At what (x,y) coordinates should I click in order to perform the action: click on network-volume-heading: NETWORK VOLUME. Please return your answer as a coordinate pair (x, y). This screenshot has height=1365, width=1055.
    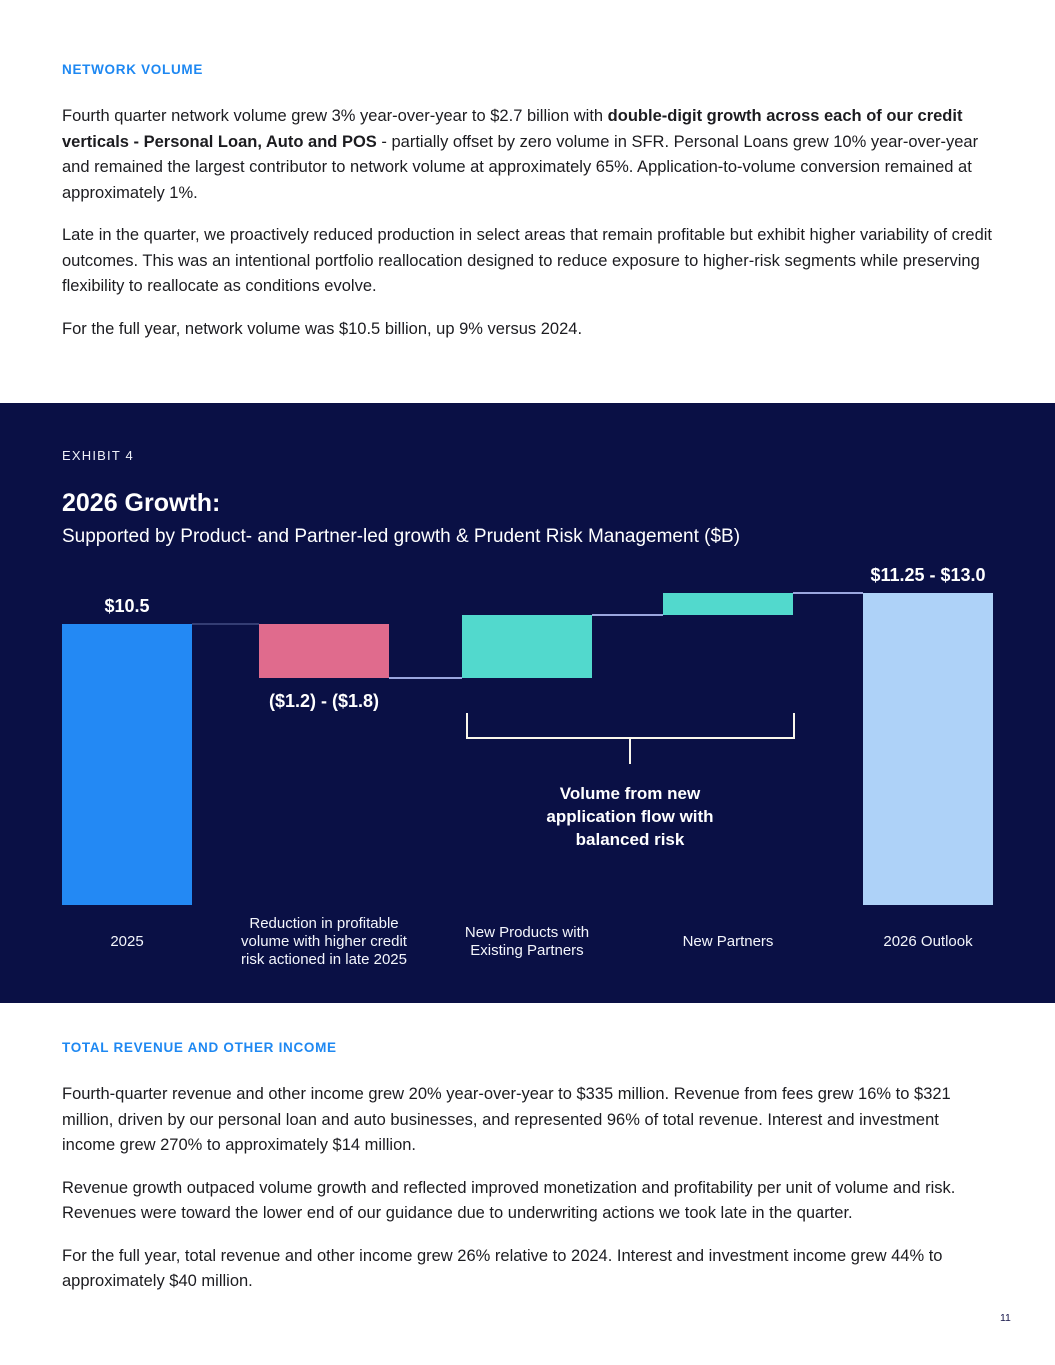
    Looking at the image, I should click on (133, 69).